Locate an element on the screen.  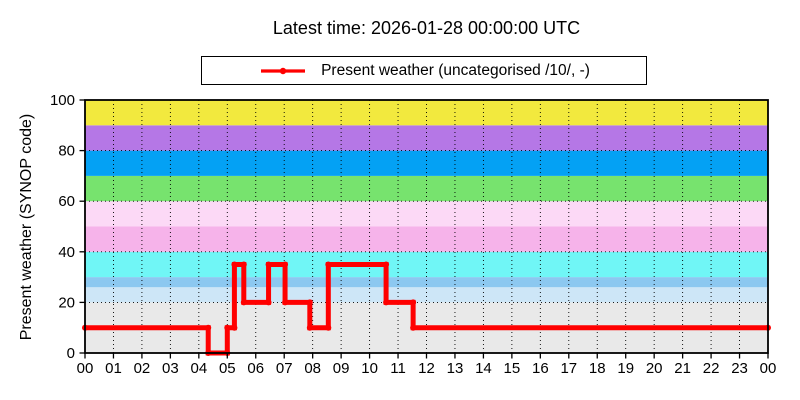
x-tick-label: 15 is located at coordinates (512, 368).